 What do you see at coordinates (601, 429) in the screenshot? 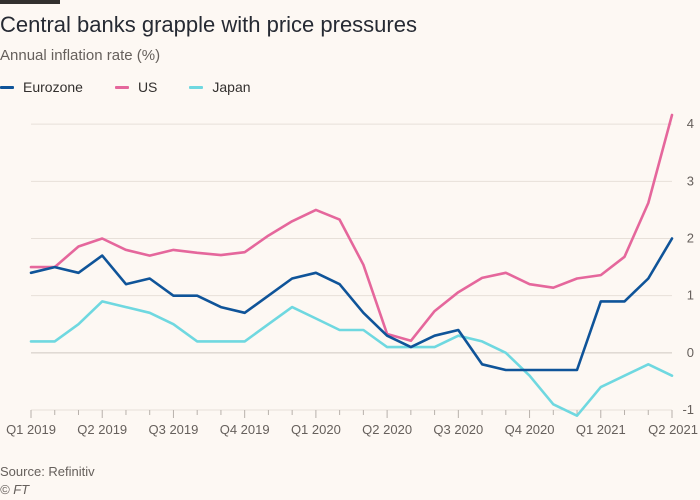
I see `x-tick-label: Q1 2021` at bounding box center [601, 429].